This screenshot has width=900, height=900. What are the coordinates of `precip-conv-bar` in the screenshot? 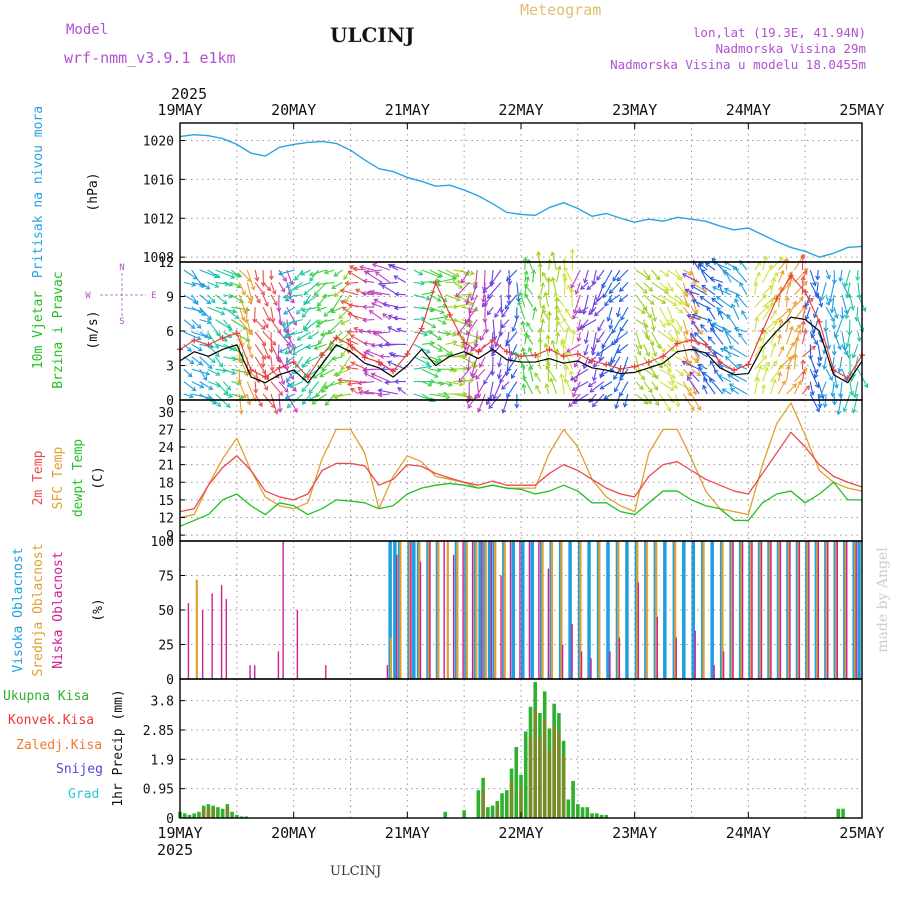 It's located at (208, 812).